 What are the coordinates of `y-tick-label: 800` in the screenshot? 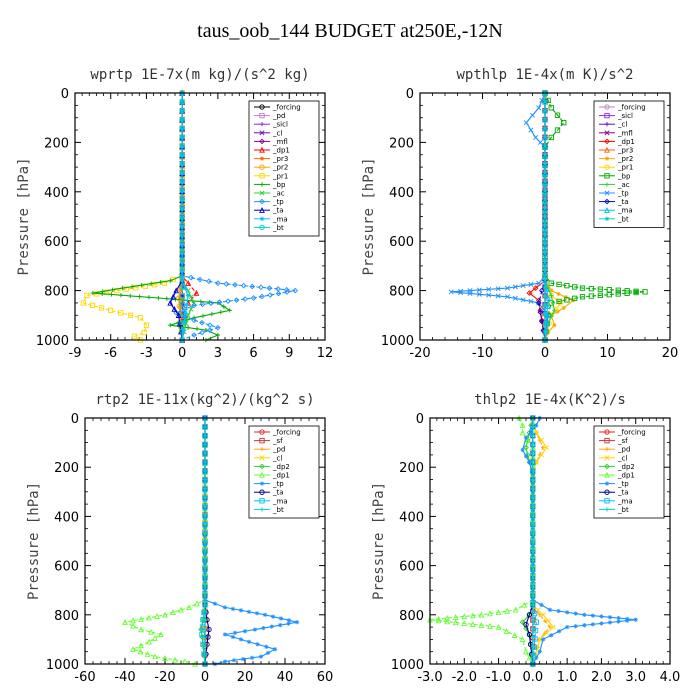 It's located at (411, 616).